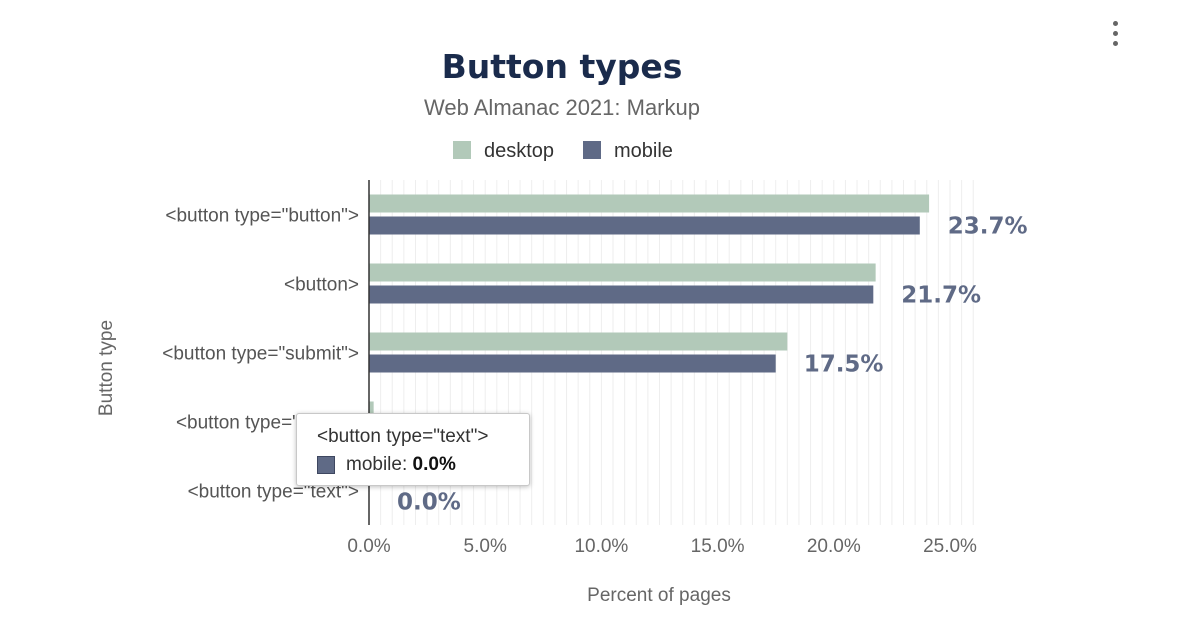 The image size is (1200, 627). Describe the element at coordinates (462, 150) in the screenshot. I see `legend-swatch-desktop` at that location.